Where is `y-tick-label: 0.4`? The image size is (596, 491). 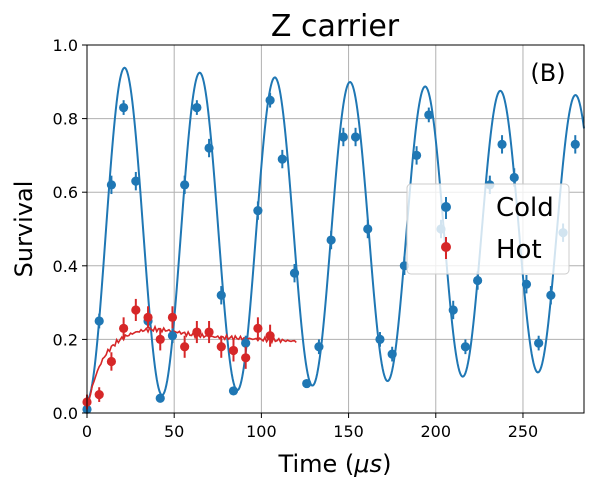 y-tick-label: 0.4 is located at coordinates (65, 266).